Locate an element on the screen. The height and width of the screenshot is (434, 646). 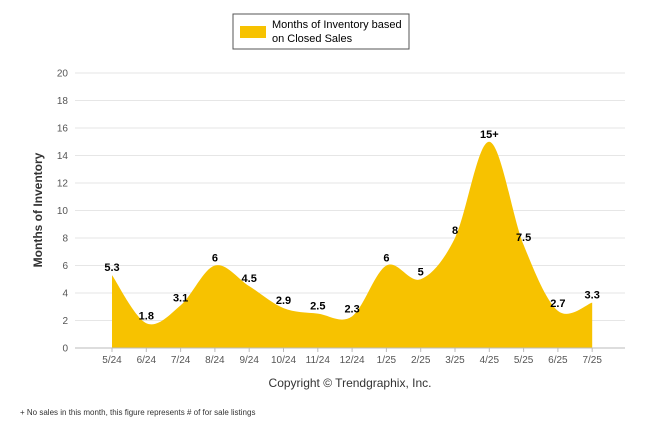
x-tick-label: 8/24 is located at coordinates (215, 360).